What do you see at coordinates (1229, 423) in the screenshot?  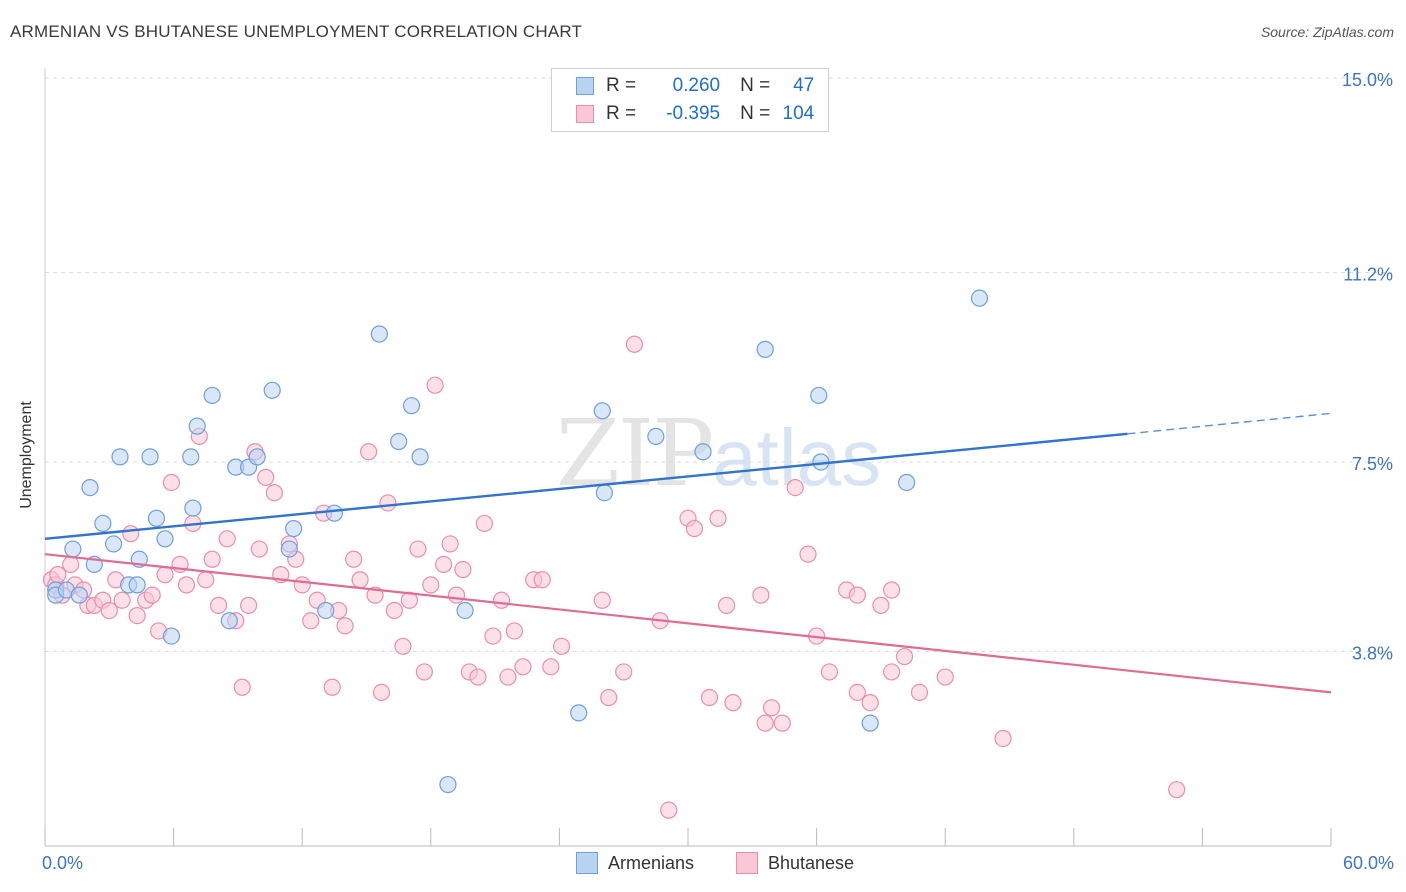 I see `armenian-trend-extension` at bounding box center [1229, 423].